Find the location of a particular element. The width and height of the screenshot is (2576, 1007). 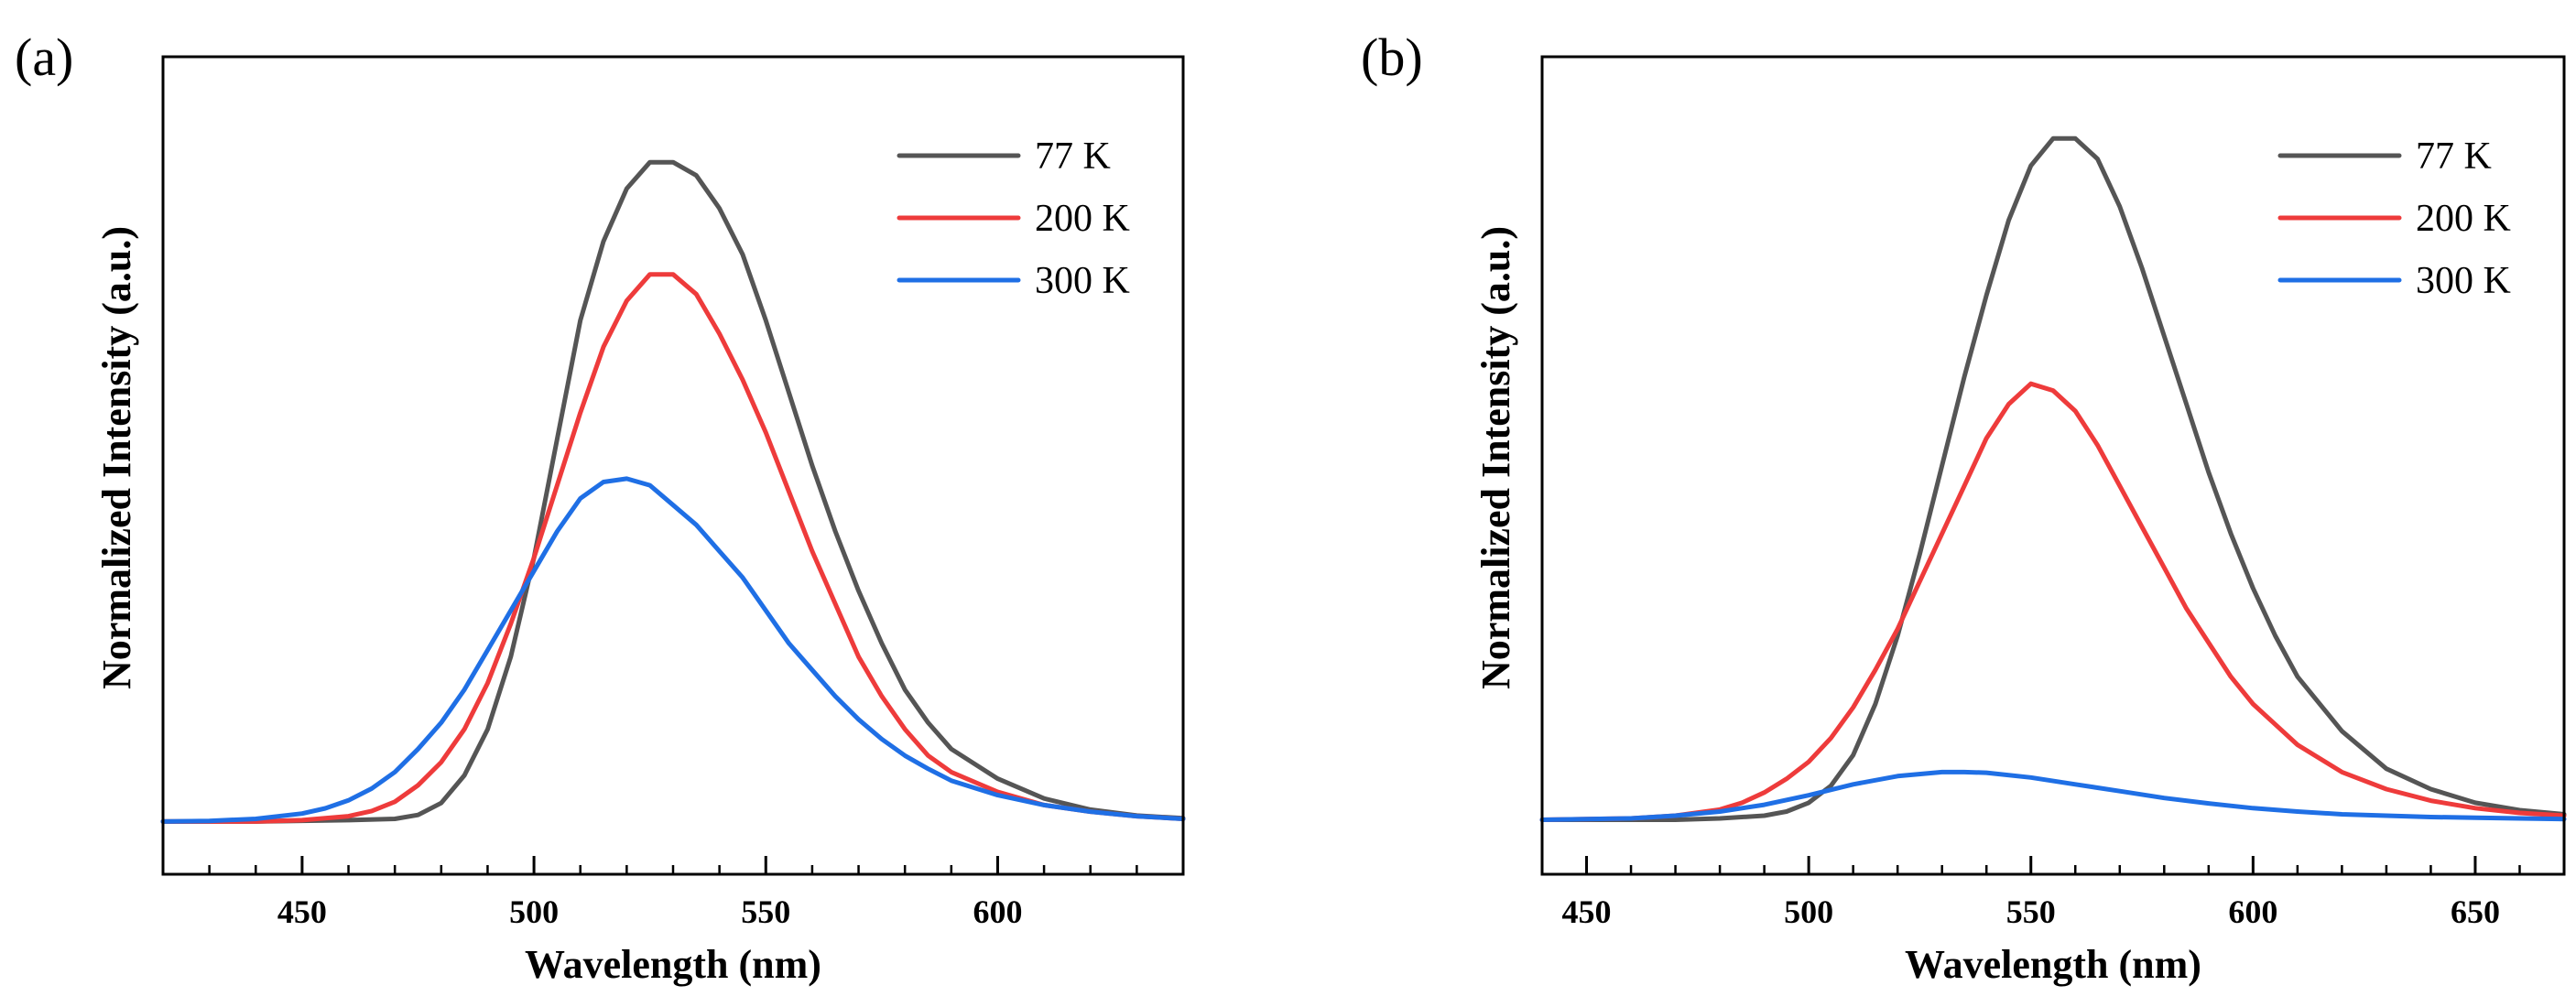

panel-label: (a) is located at coordinates (44, 57).